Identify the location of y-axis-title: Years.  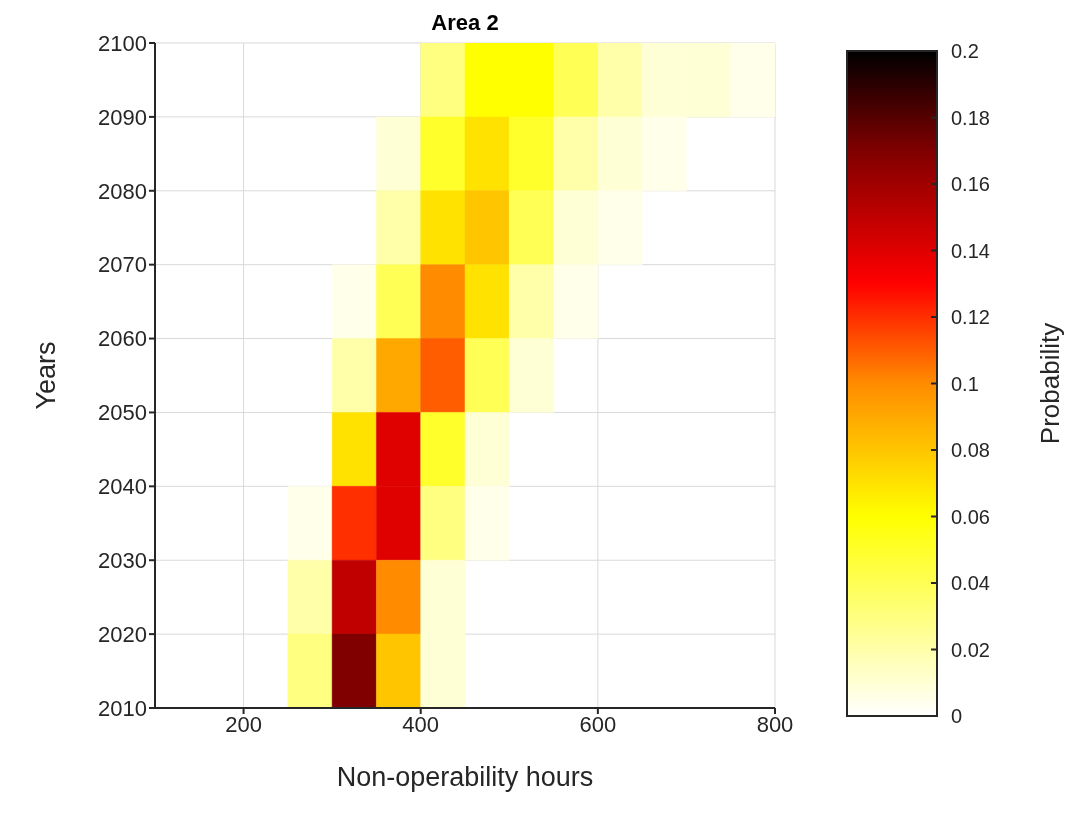
(45, 375).